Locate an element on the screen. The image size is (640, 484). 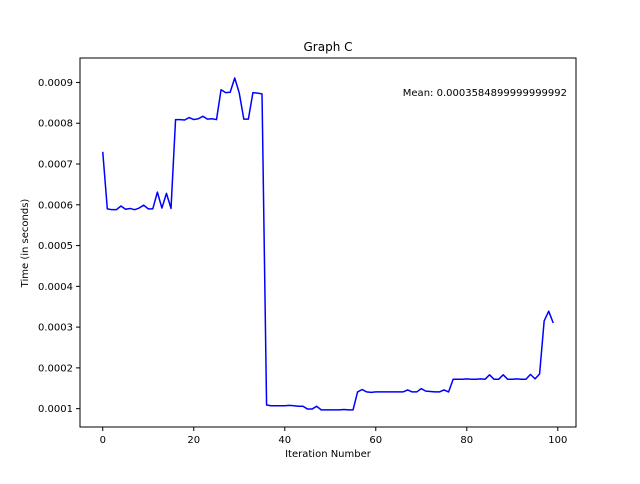
y-tick-label: 0.0002 is located at coordinates (55, 368).